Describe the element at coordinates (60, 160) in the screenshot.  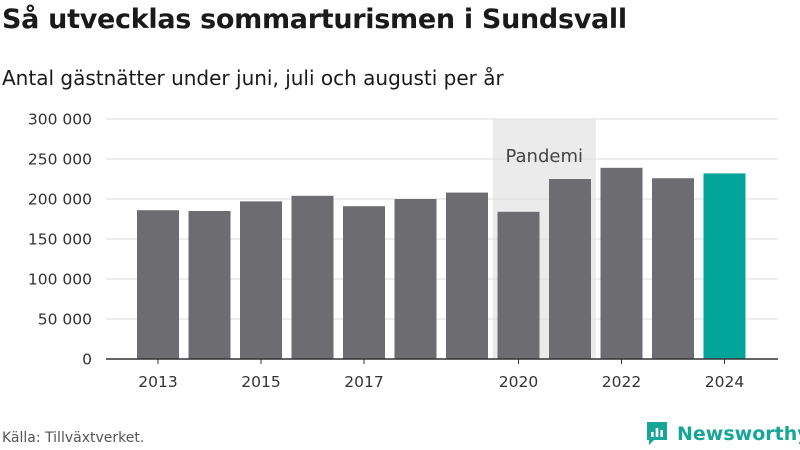
I see `y-tick-label: 250 000` at that location.